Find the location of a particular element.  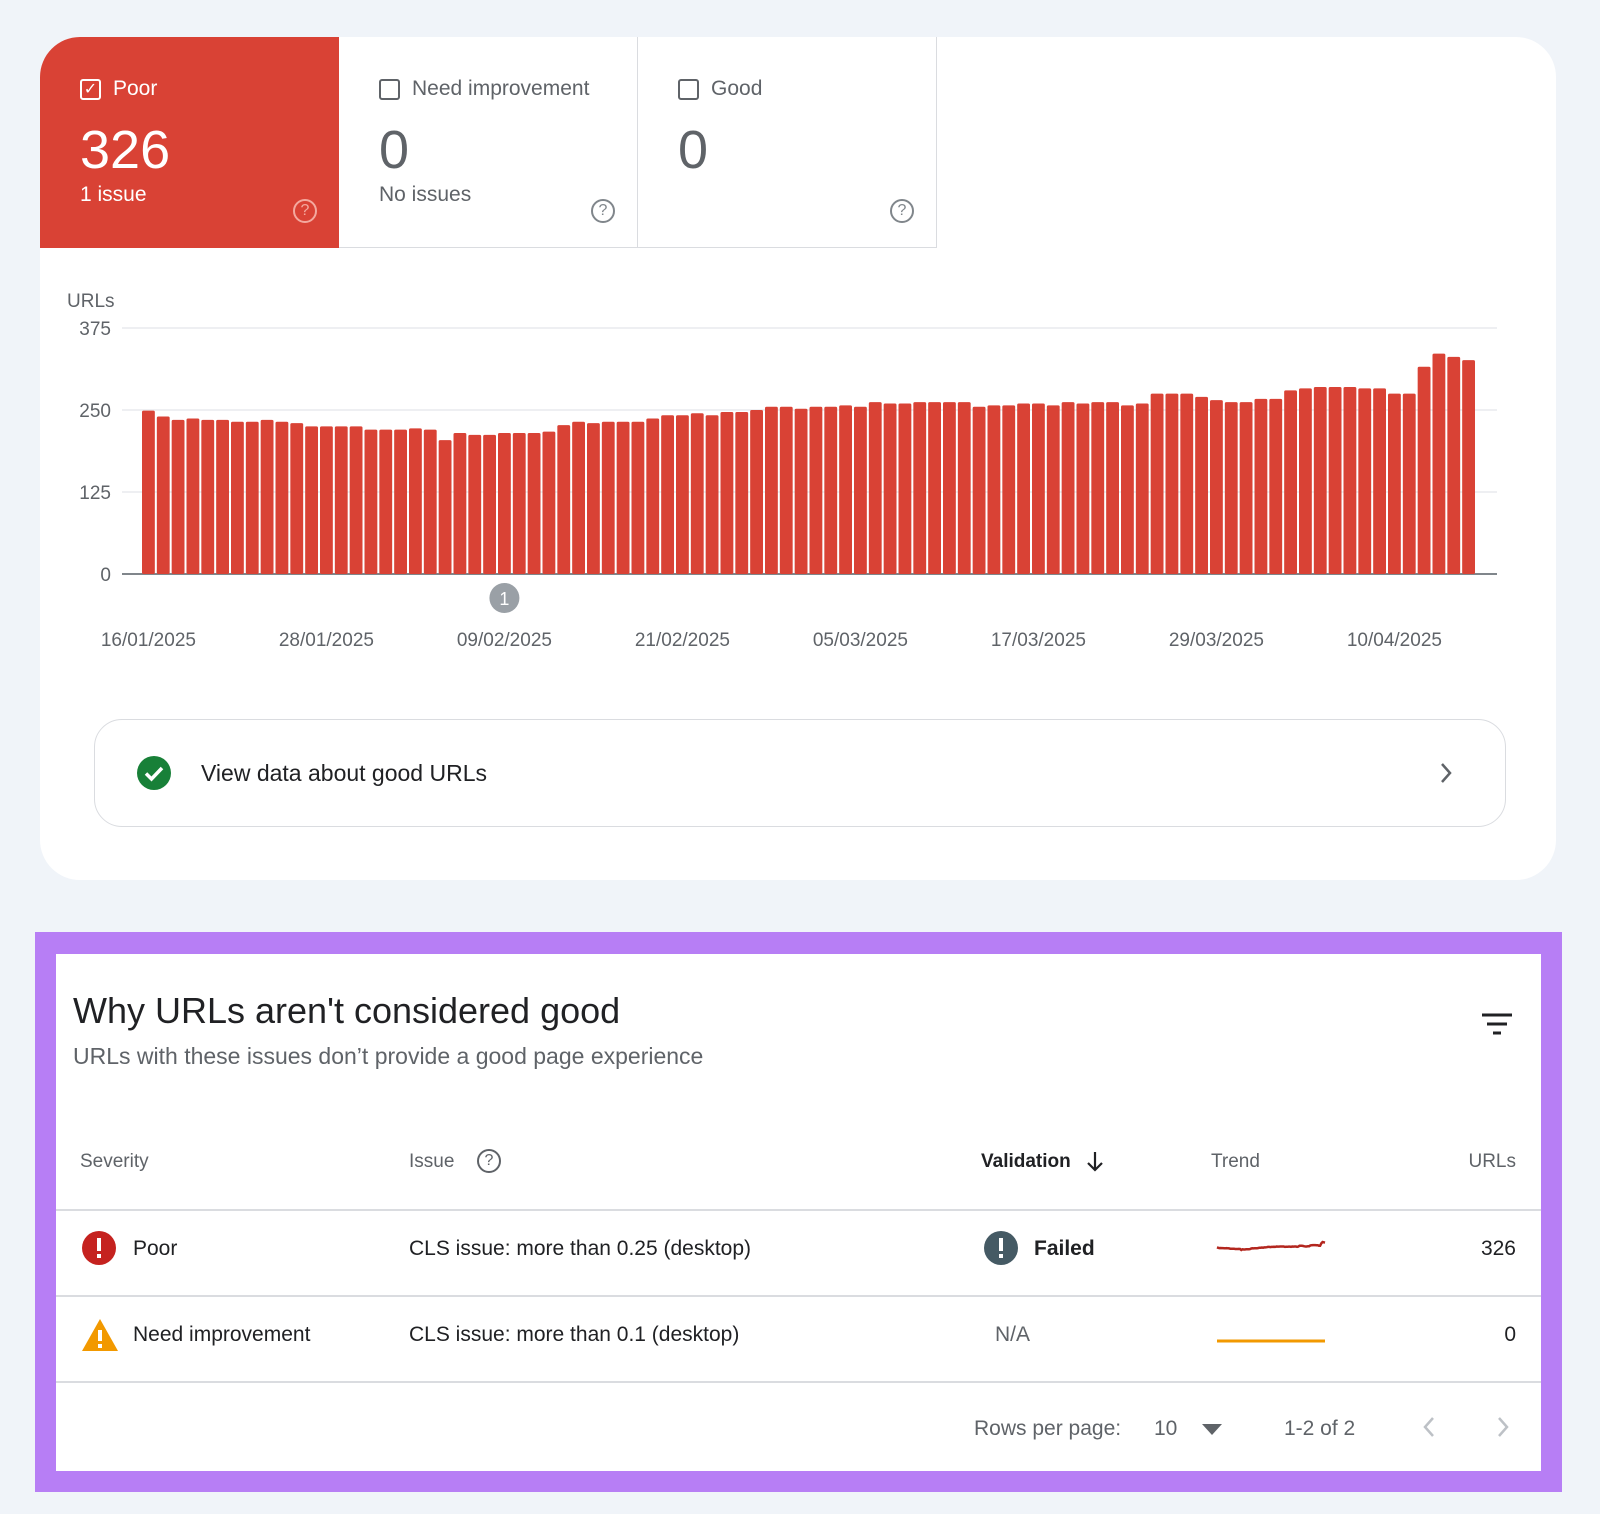

column-issue: Issue is located at coordinates (432, 1161).